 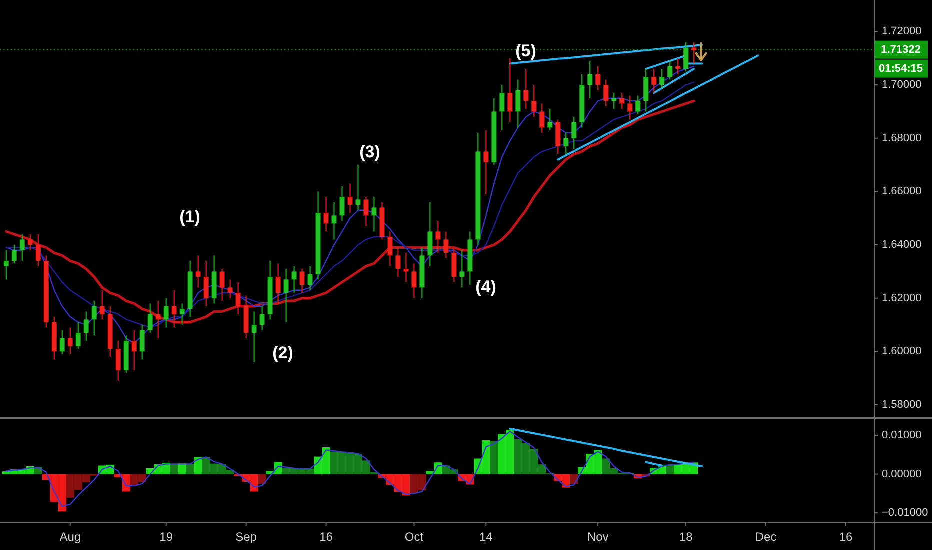 I want to click on x-tick-label: Aug, so click(x=71, y=537).